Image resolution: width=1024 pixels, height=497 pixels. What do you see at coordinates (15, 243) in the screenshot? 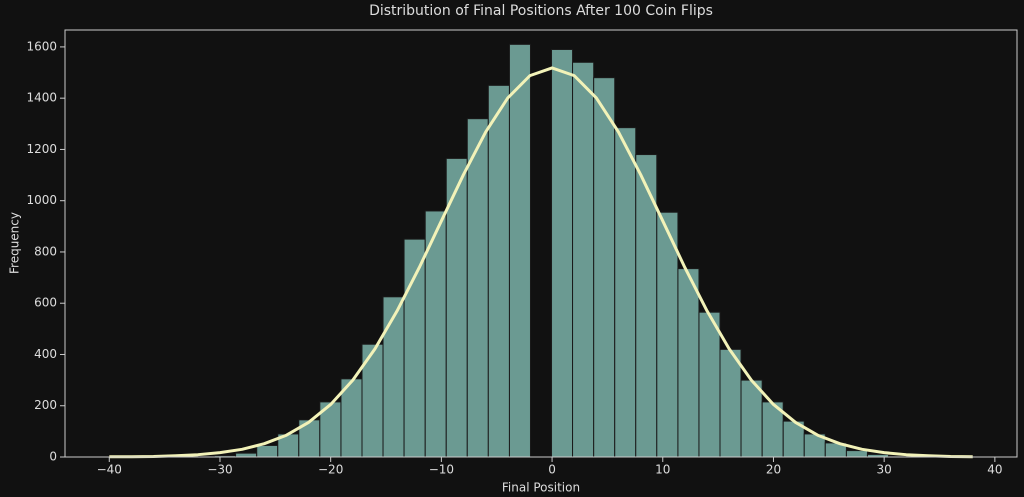
I see `y-axis-label: Frequency` at bounding box center [15, 243].